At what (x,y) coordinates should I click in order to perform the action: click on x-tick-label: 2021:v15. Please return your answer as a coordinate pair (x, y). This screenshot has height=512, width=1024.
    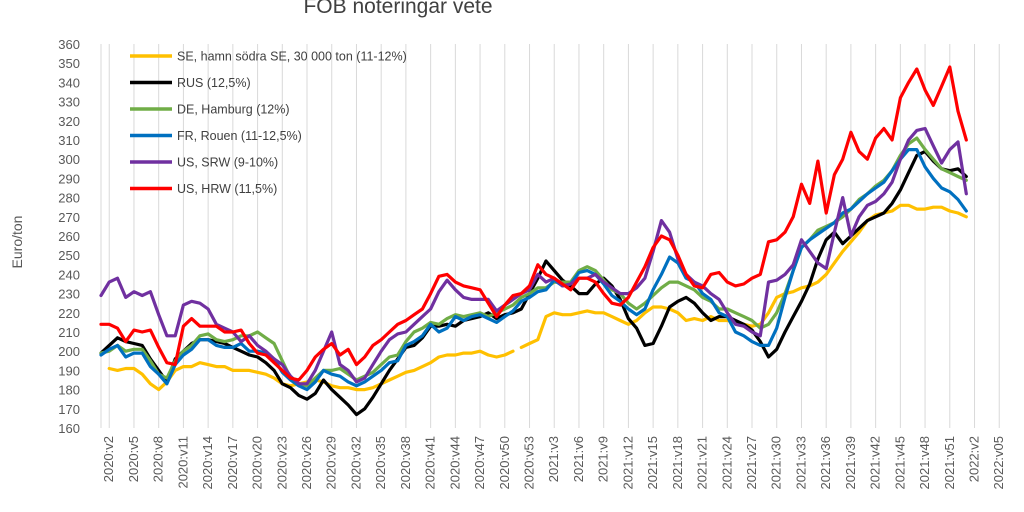
    Looking at the image, I should click on (652, 463).